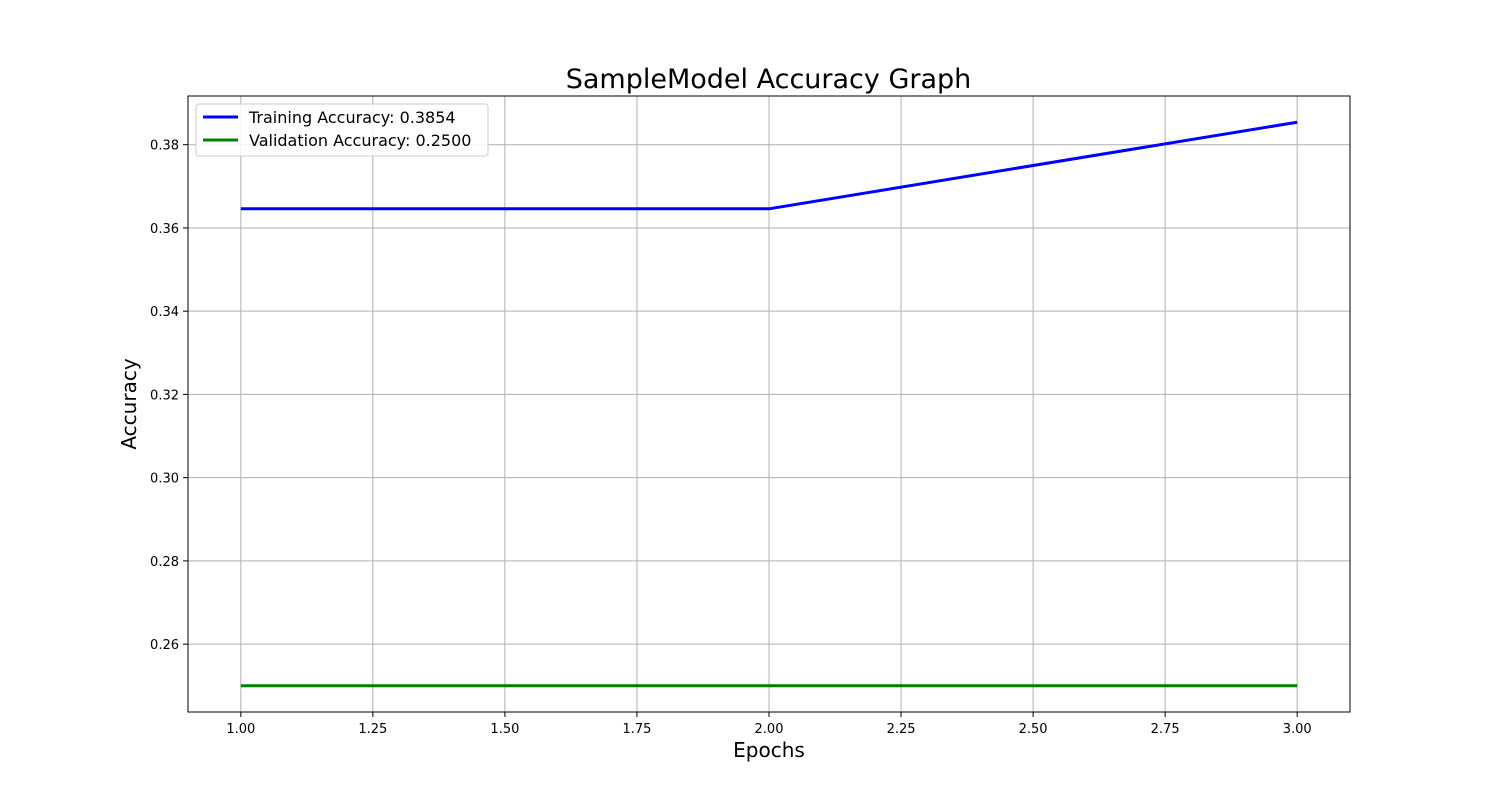 The width and height of the screenshot is (1500, 800). I want to click on x-tick-label: 1.25, so click(372, 729).